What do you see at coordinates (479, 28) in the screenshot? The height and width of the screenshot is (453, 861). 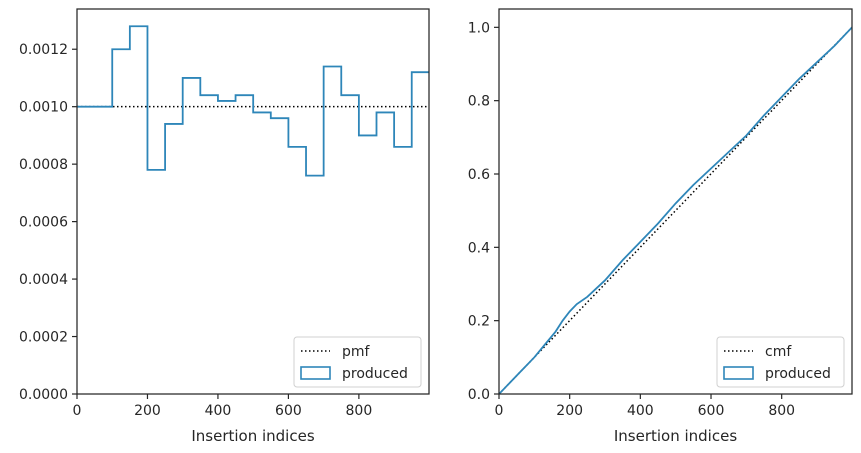 I see `y-tick-label: 1.0` at bounding box center [479, 28].